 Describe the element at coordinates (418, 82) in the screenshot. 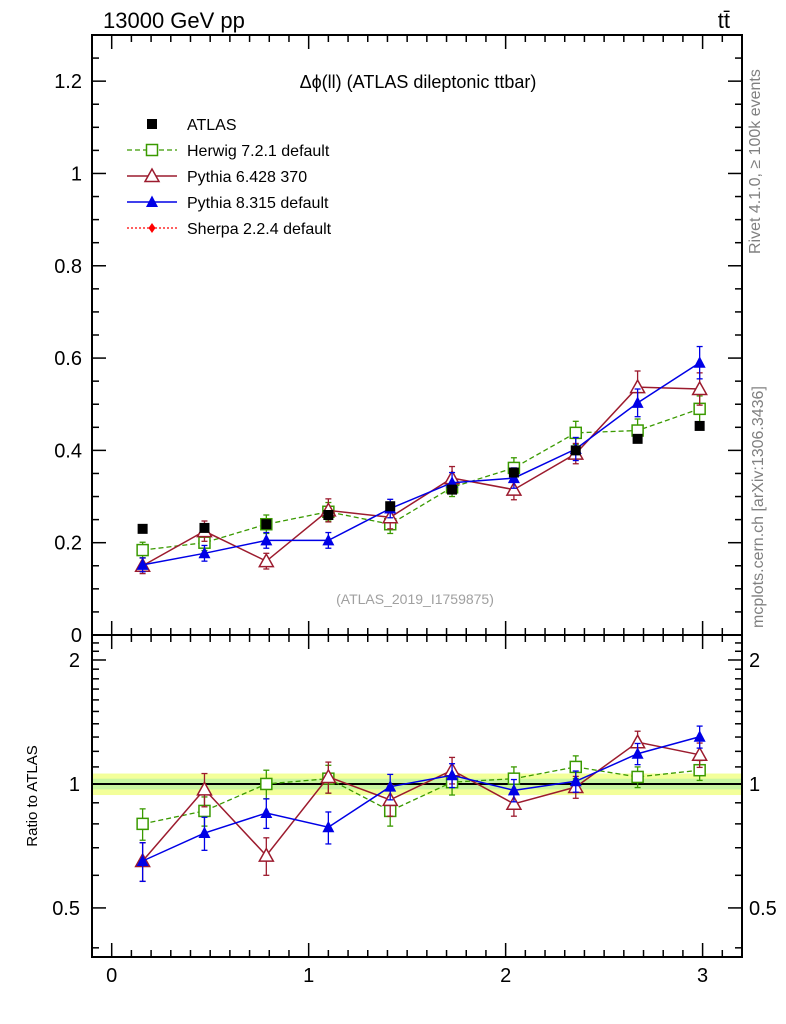

I see `chart-title: Δϕ(ll) (ATLAS dileptonic ttbar)` at that location.